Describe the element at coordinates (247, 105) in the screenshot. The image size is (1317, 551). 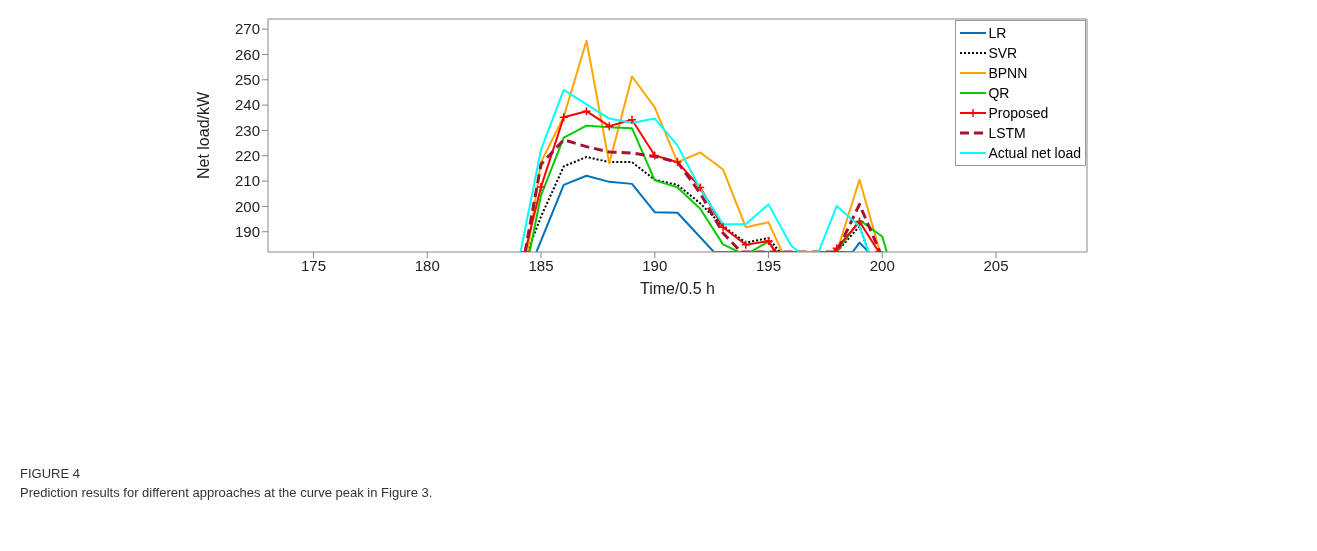
I see `y-tick-label: 240` at that location.